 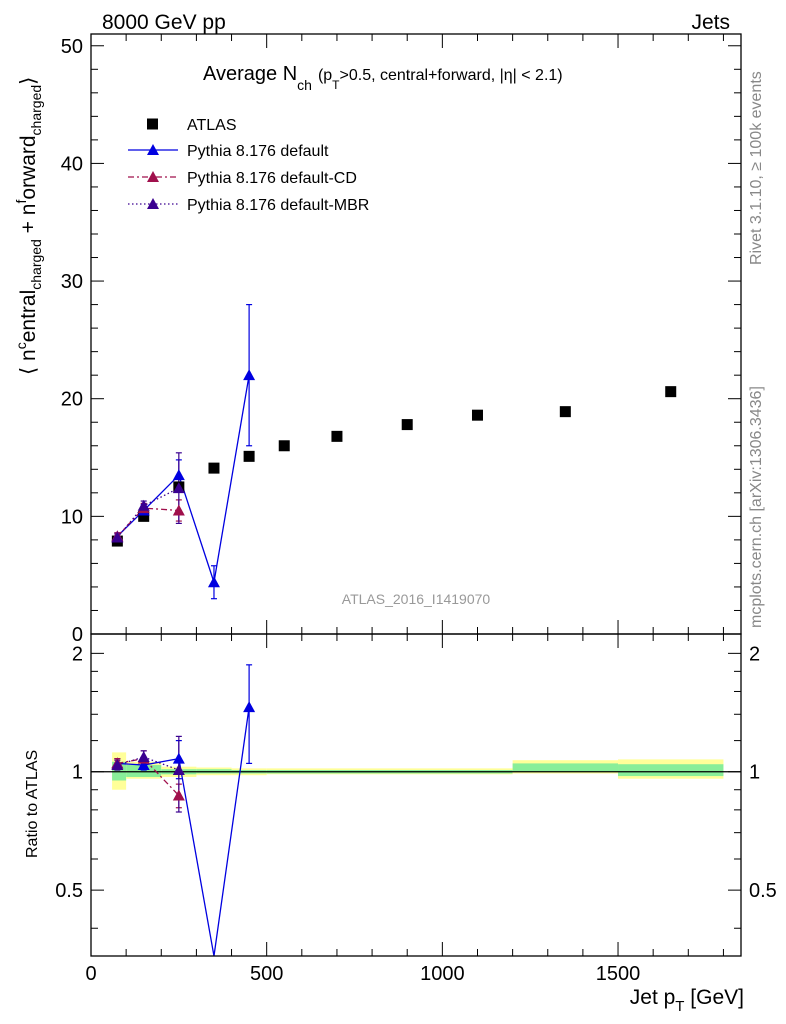 I want to click on y-tick-label: 20, so click(x=72, y=400).